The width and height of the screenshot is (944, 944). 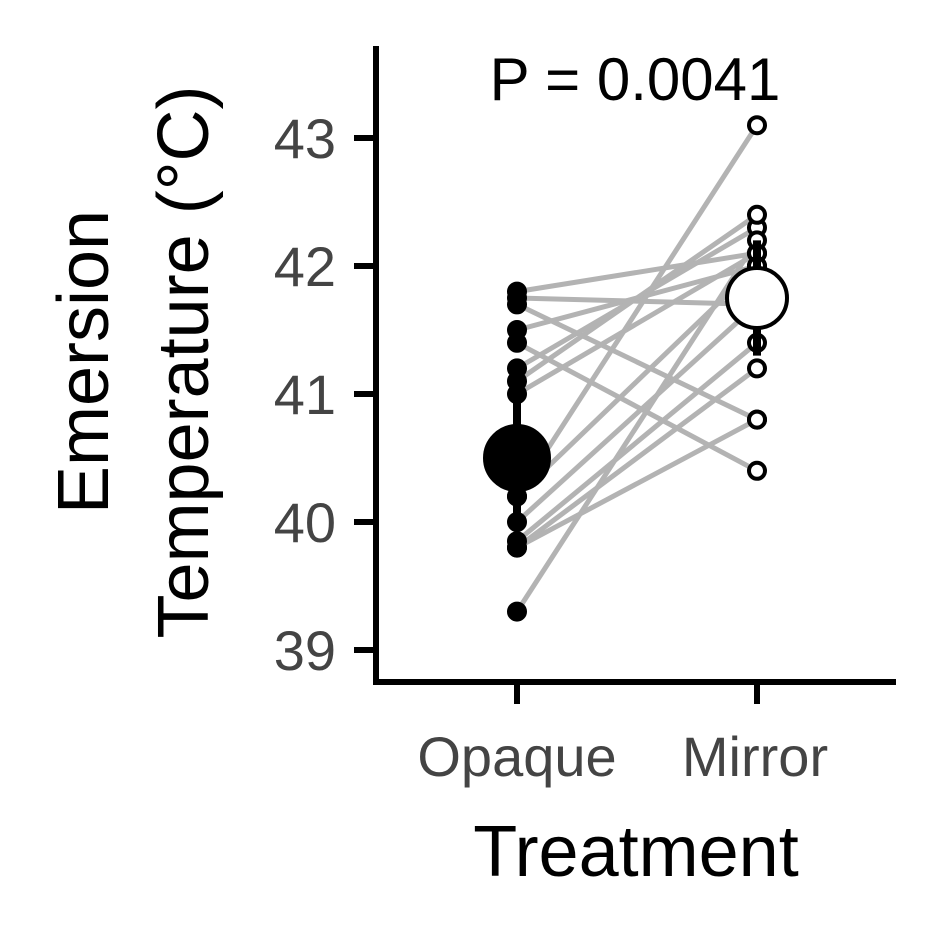 What do you see at coordinates (305, 138) in the screenshot?
I see `y-tick-label-43: 43` at bounding box center [305, 138].